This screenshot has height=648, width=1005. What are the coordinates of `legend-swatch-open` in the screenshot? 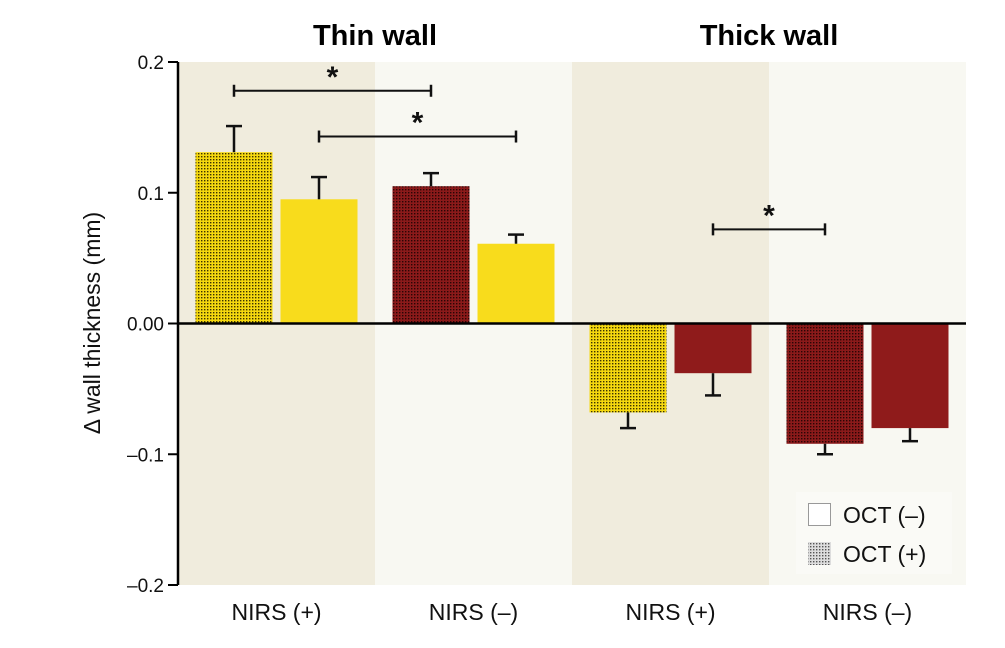 It's located at (819, 514).